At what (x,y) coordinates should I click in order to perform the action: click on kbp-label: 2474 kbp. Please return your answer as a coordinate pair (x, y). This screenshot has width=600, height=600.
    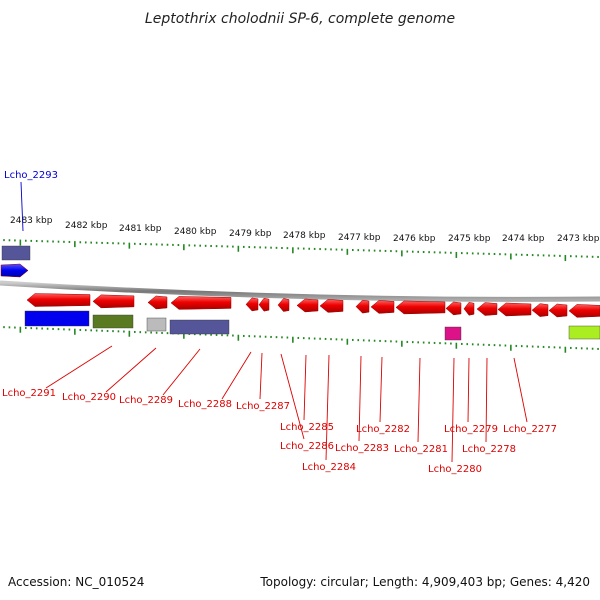
    Looking at the image, I should click on (523, 239).